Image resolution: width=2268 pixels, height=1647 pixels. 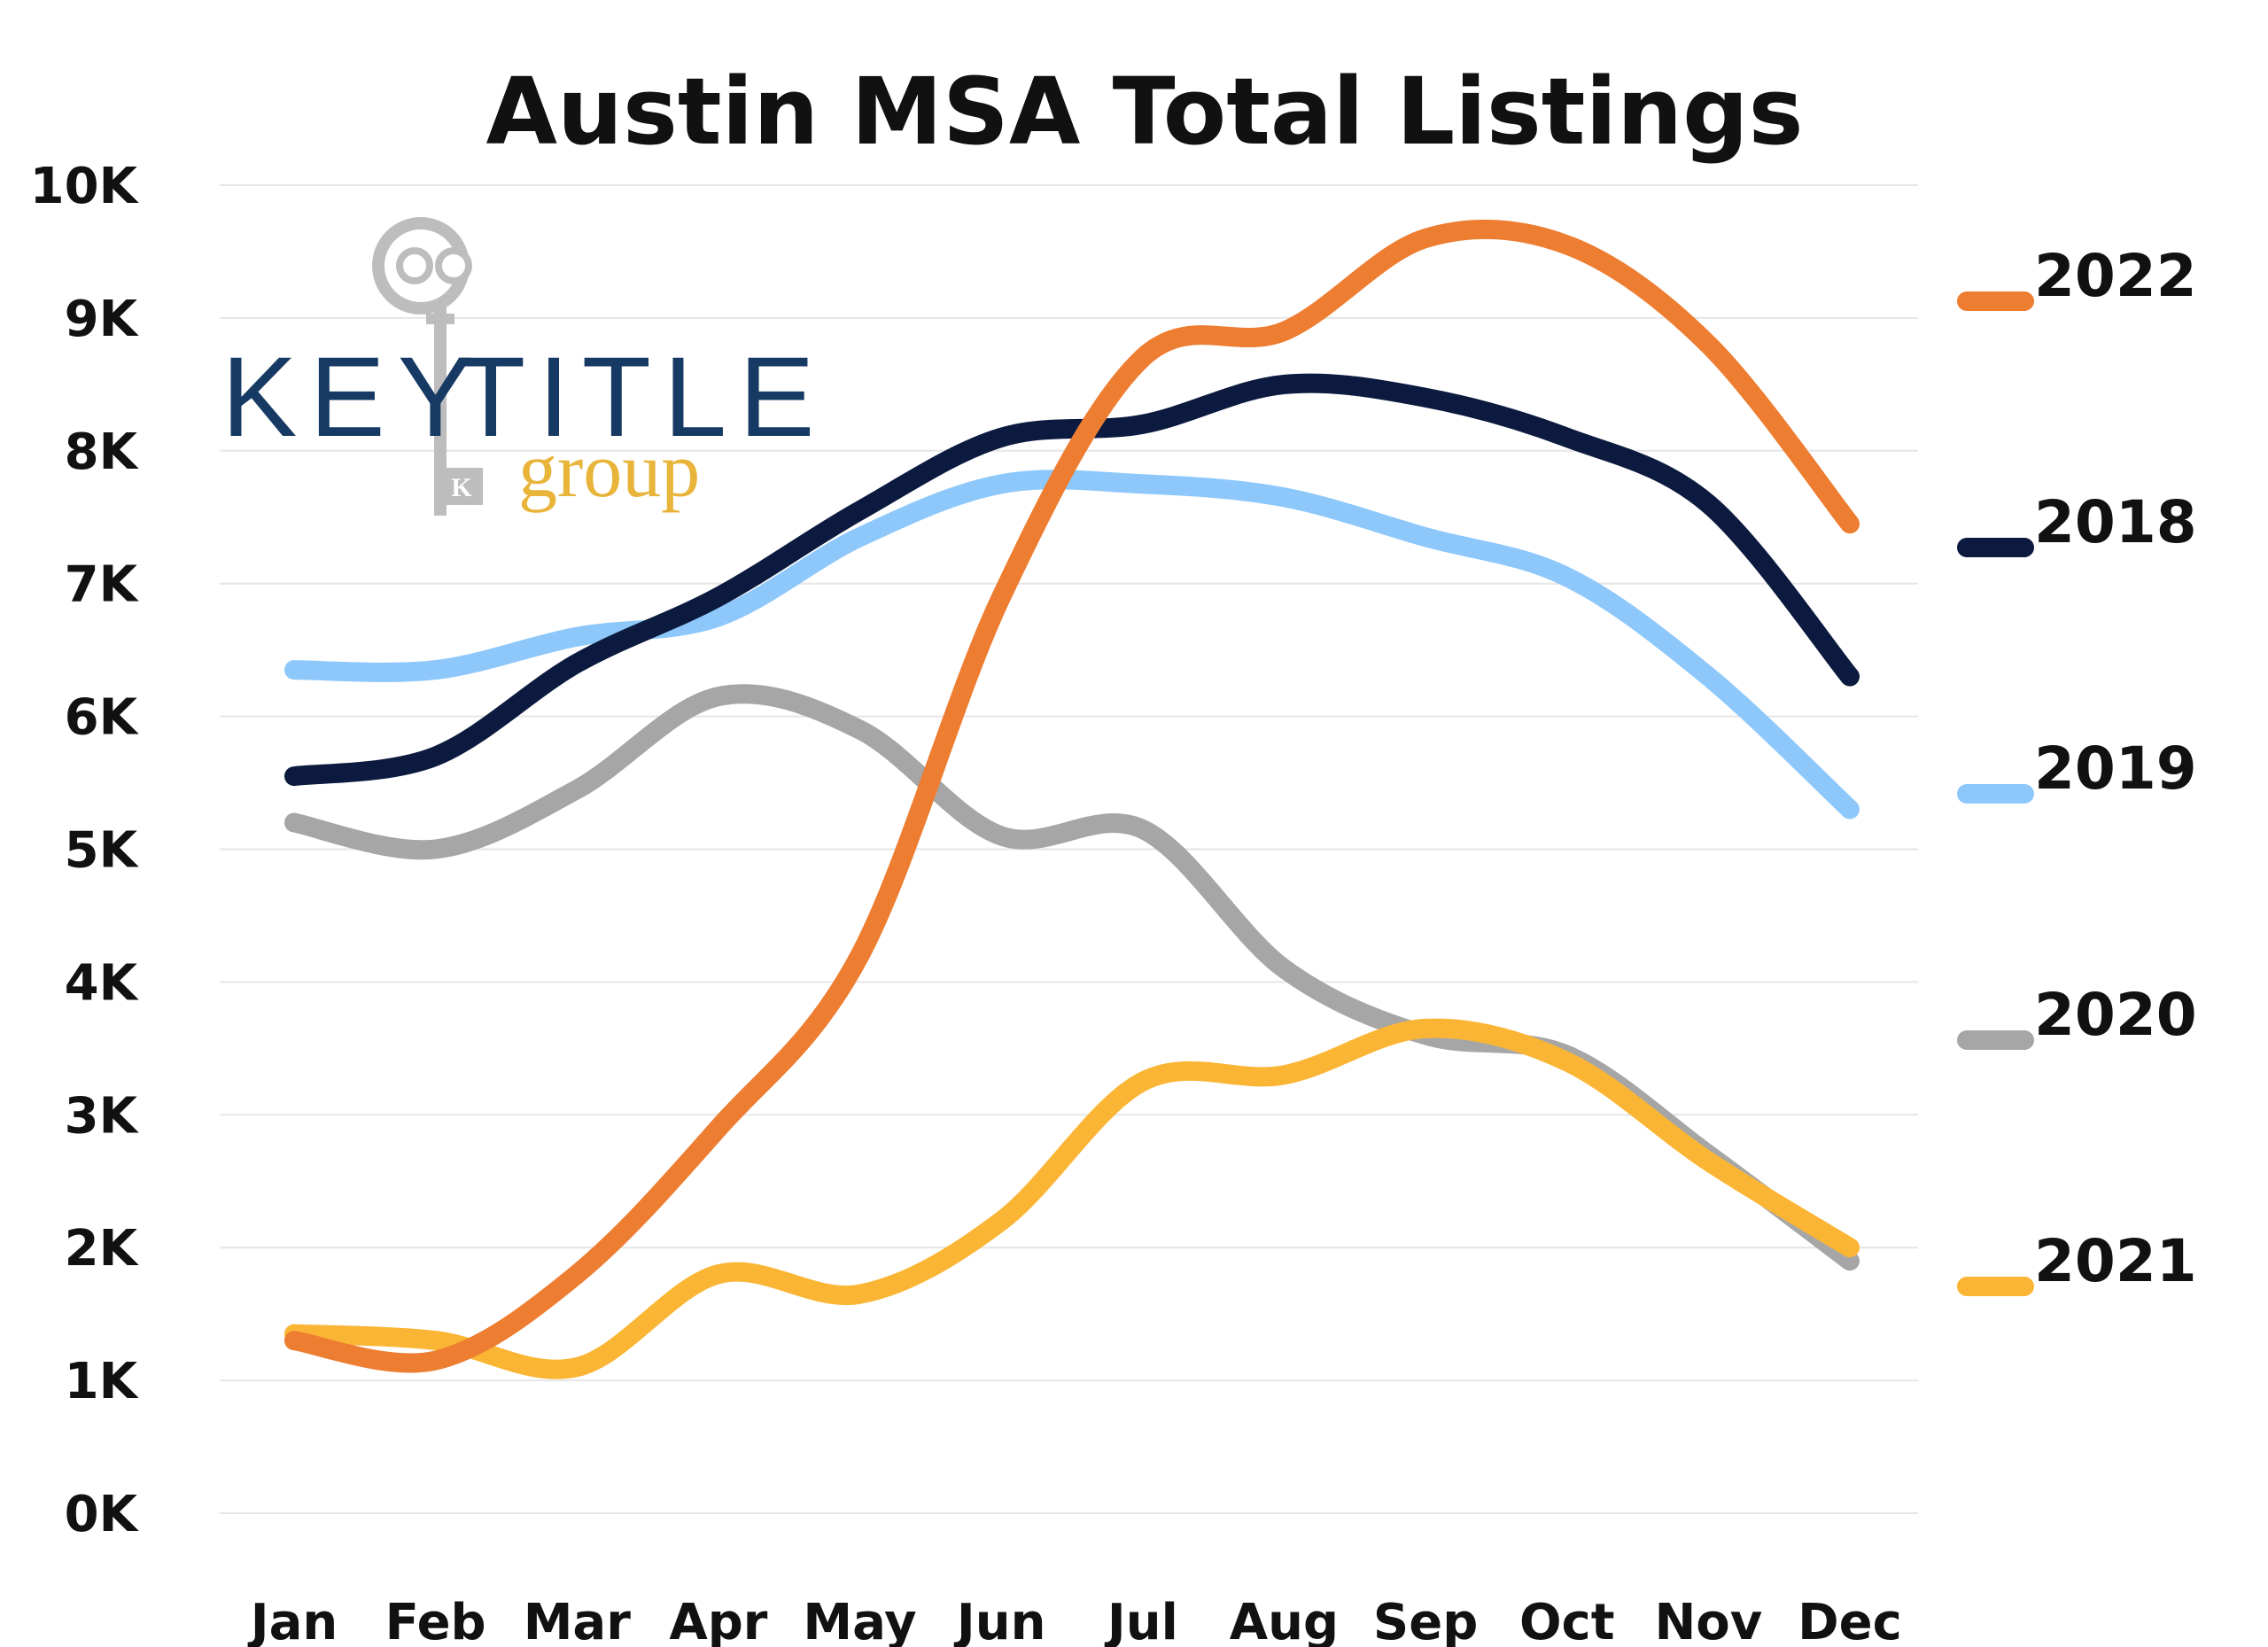 What do you see at coordinates (2115, 1015) in the screenshot?
I see `legend-label: 2020` at bounding box center [2115, 1015].